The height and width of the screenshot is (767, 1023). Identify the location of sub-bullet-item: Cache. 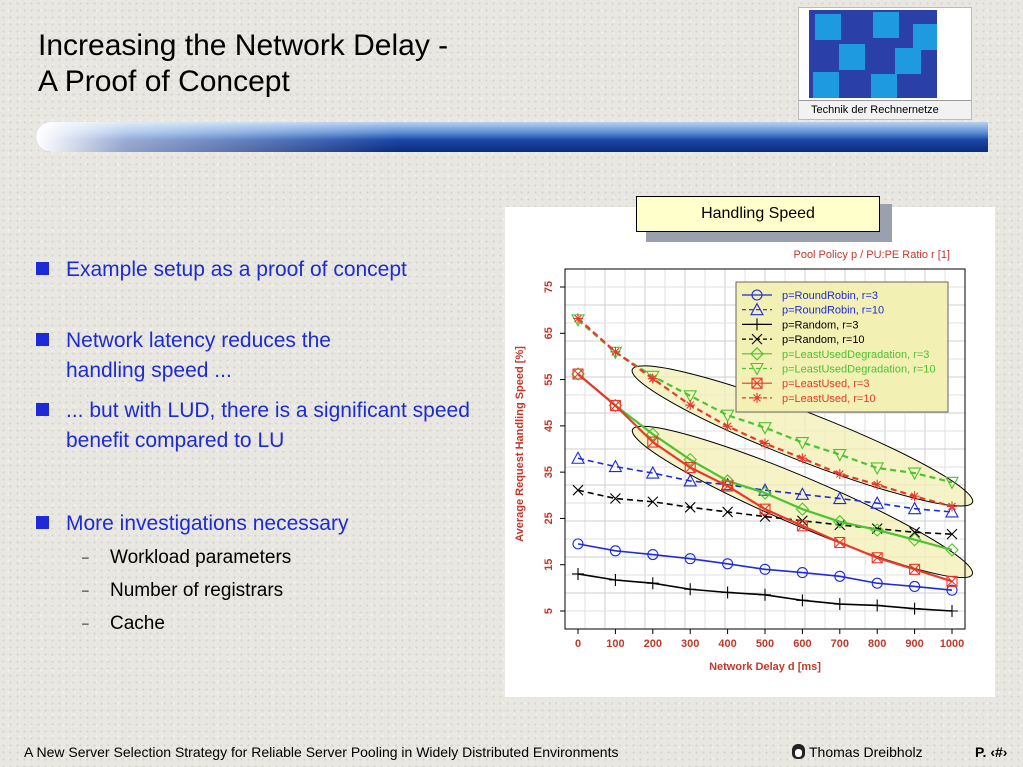
(266, 623).